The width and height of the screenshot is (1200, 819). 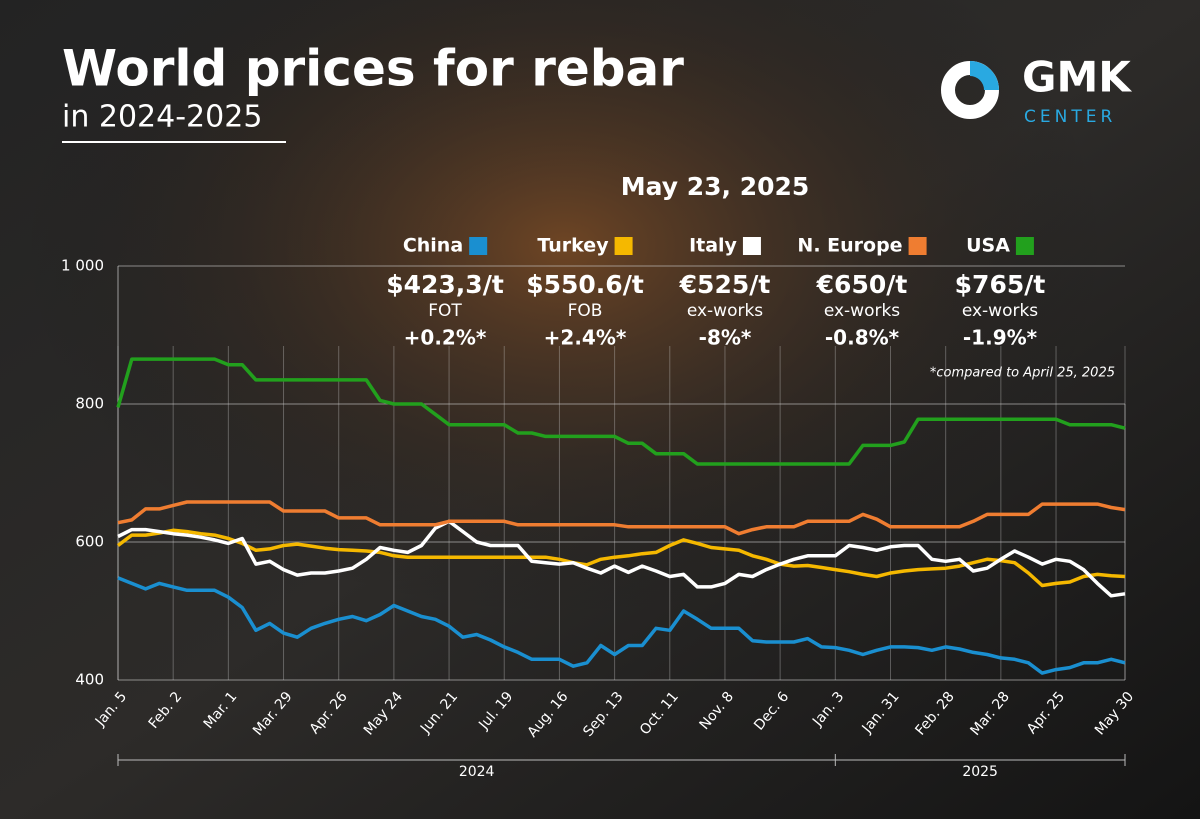 I want to click on legend-name: Turkey, so click(x=573, y=246).